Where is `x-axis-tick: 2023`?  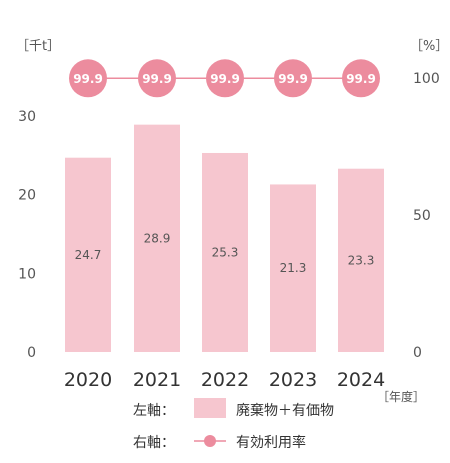
x-axis-tick: 2023 is located at coordinates (293, 380).